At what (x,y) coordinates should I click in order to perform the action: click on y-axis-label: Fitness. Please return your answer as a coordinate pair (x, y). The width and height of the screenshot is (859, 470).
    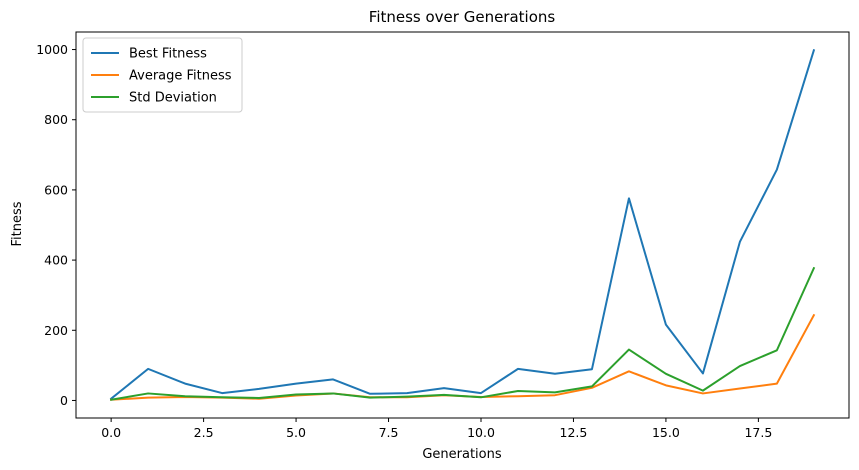
    Looking at the image, I should click on (17, 223).